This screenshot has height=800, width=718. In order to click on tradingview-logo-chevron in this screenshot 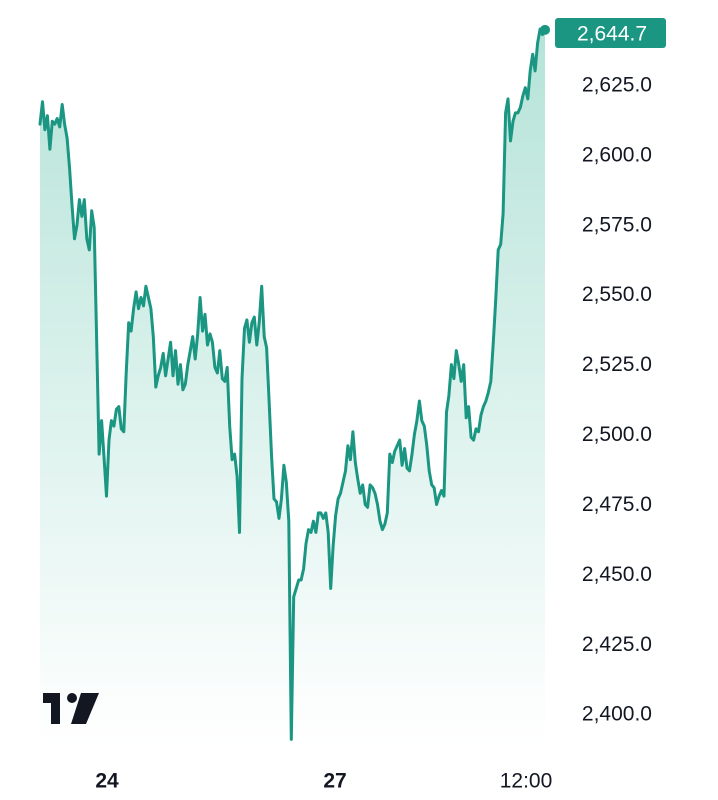, I will do `click(85, 708)`.